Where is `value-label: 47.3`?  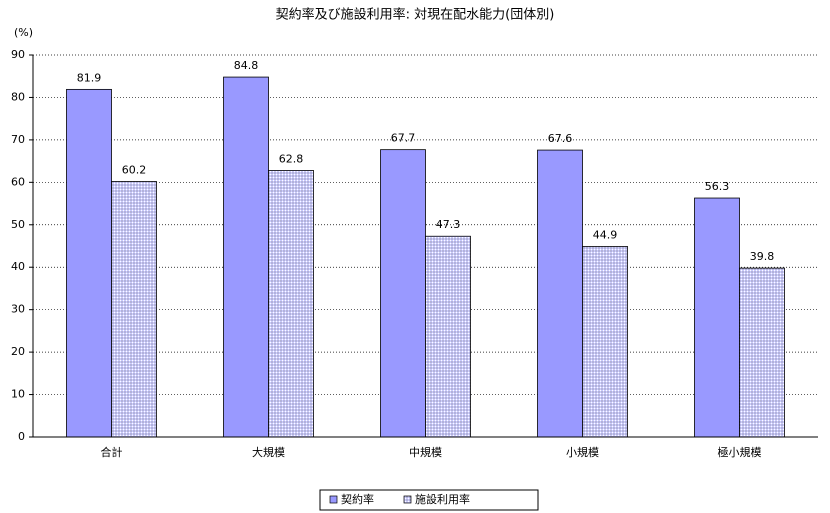 value-label: 47.3 is located at coordinates (448, 224).